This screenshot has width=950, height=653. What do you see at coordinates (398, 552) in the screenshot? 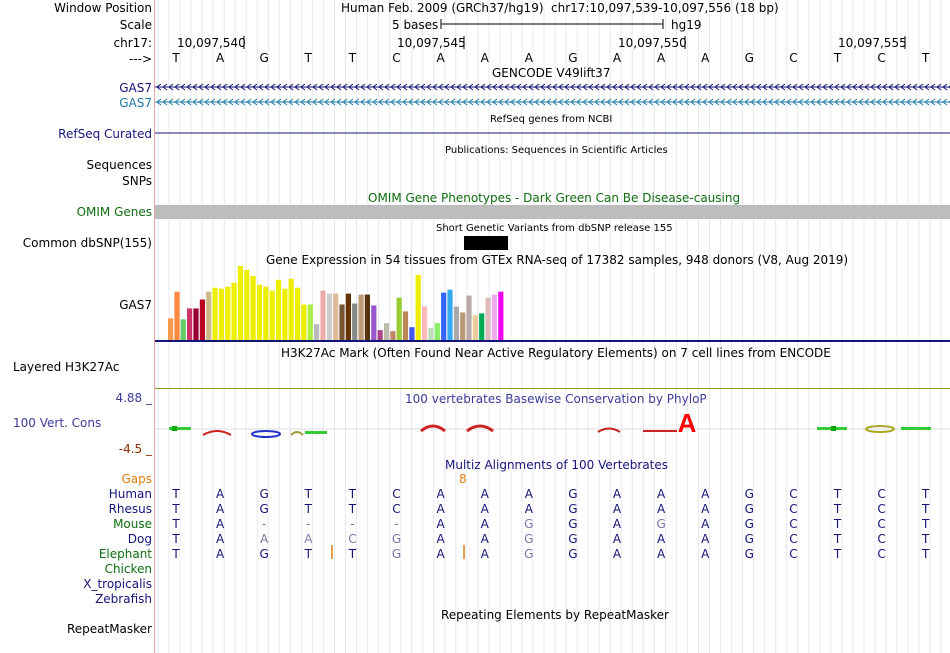
I see `elephant-insertion-marks` at bounding box center [398, 552].